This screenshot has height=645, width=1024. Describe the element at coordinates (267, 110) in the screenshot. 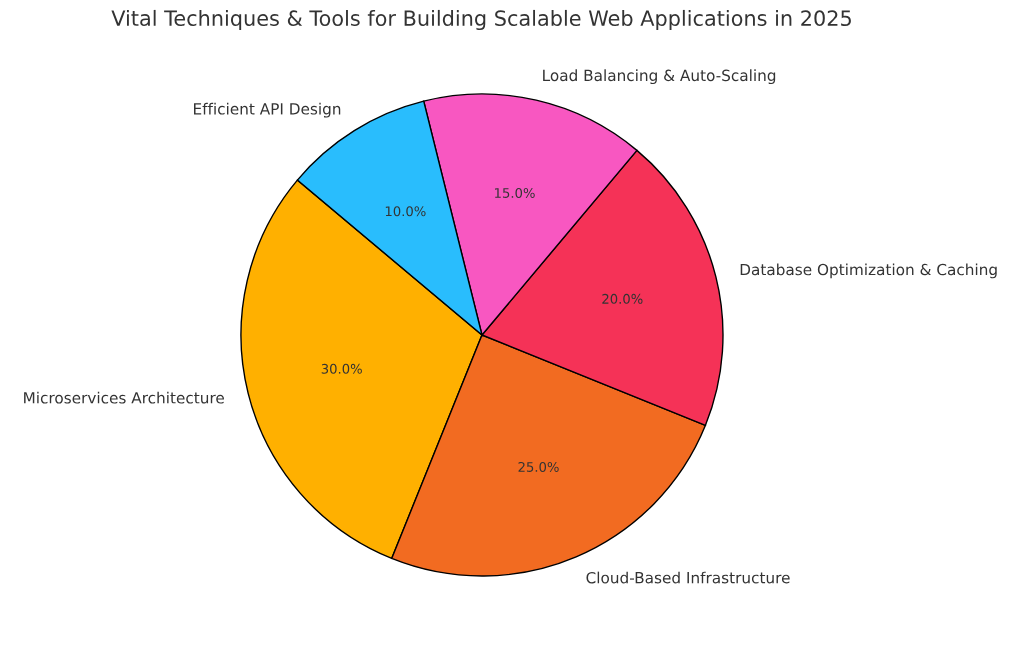

I see `slice-label: Efficient API Design` at that location.